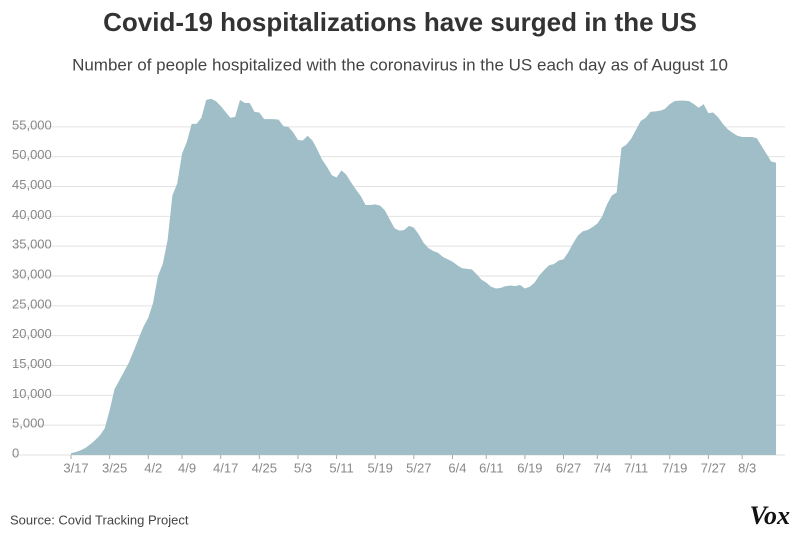 The height and width of the screenshot is (540, 800). I want to click on x-tick-label: 7/11, so click(636, 467).